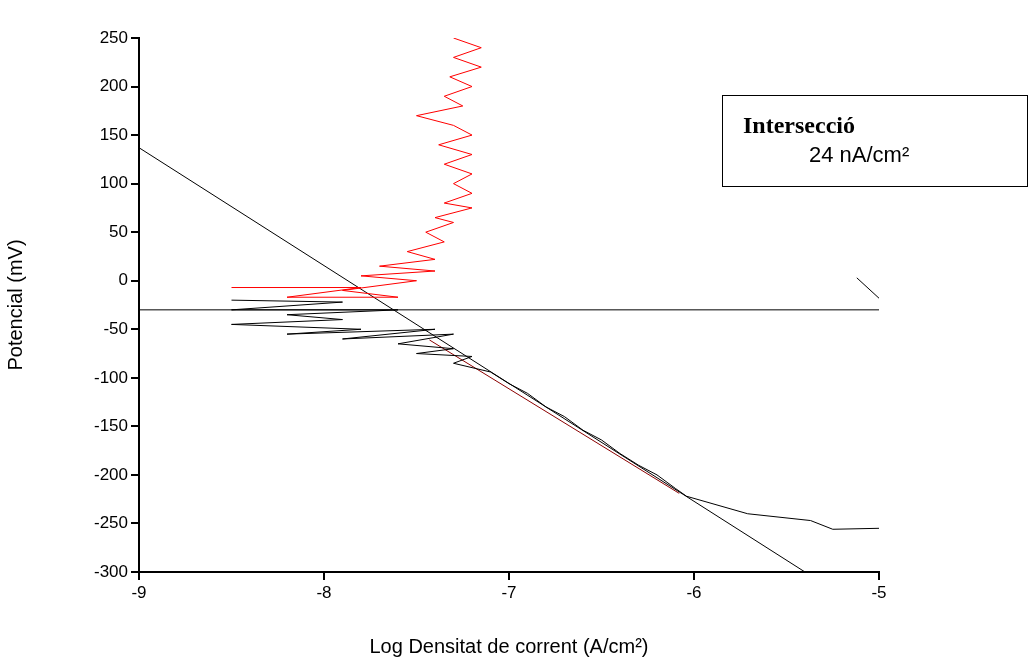  What do you see at coordinates (113, 86) in the screenshot?
I see `y-tick-label: 200` at bounding box center [113, 86].